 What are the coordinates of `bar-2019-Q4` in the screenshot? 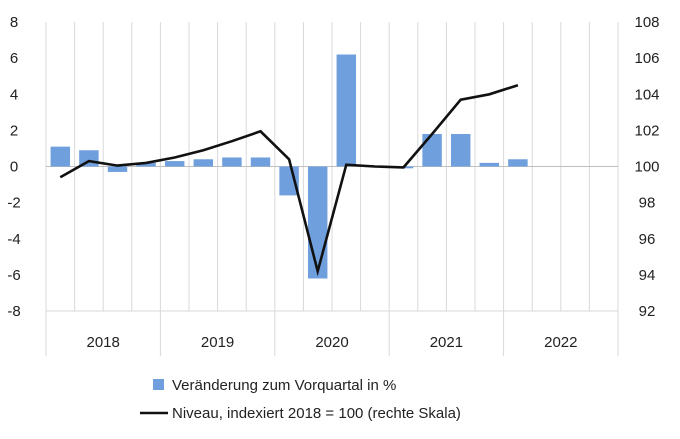 It's located at (260, 162).